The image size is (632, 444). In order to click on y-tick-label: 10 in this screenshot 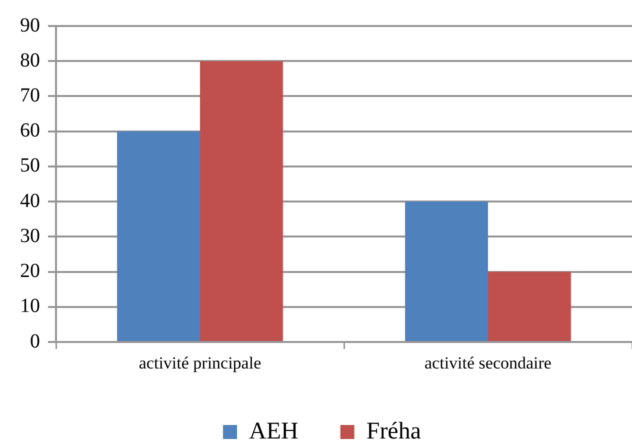, I will do `click(30, 306)`.